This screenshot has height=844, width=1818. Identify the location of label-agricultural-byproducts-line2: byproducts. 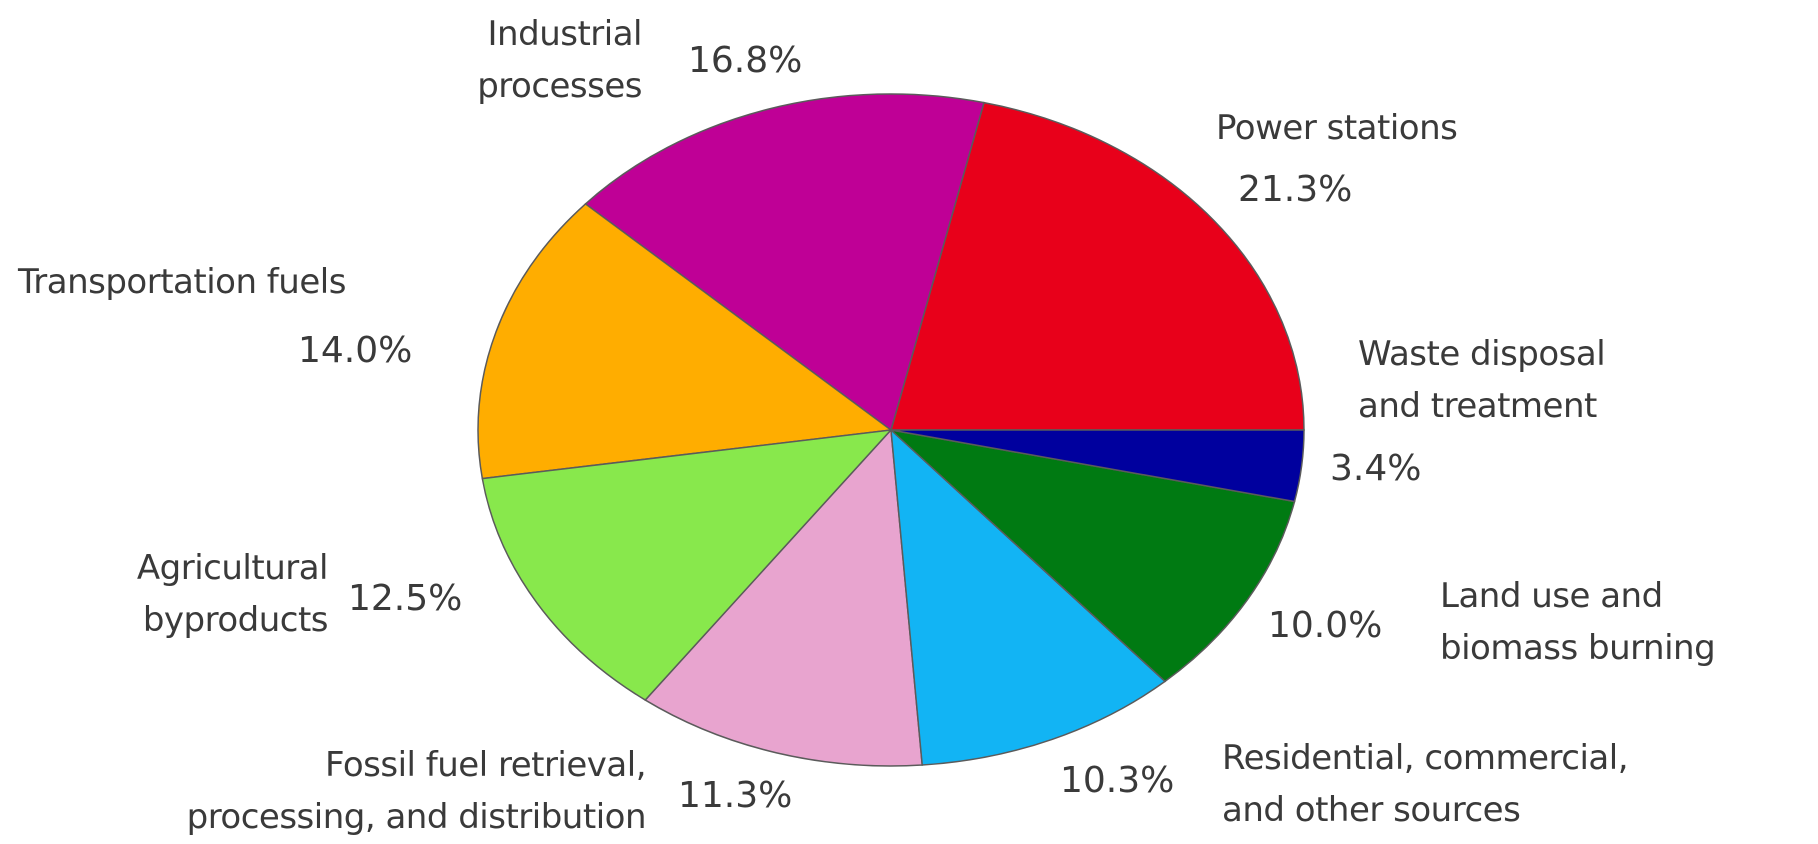
(235, 620).